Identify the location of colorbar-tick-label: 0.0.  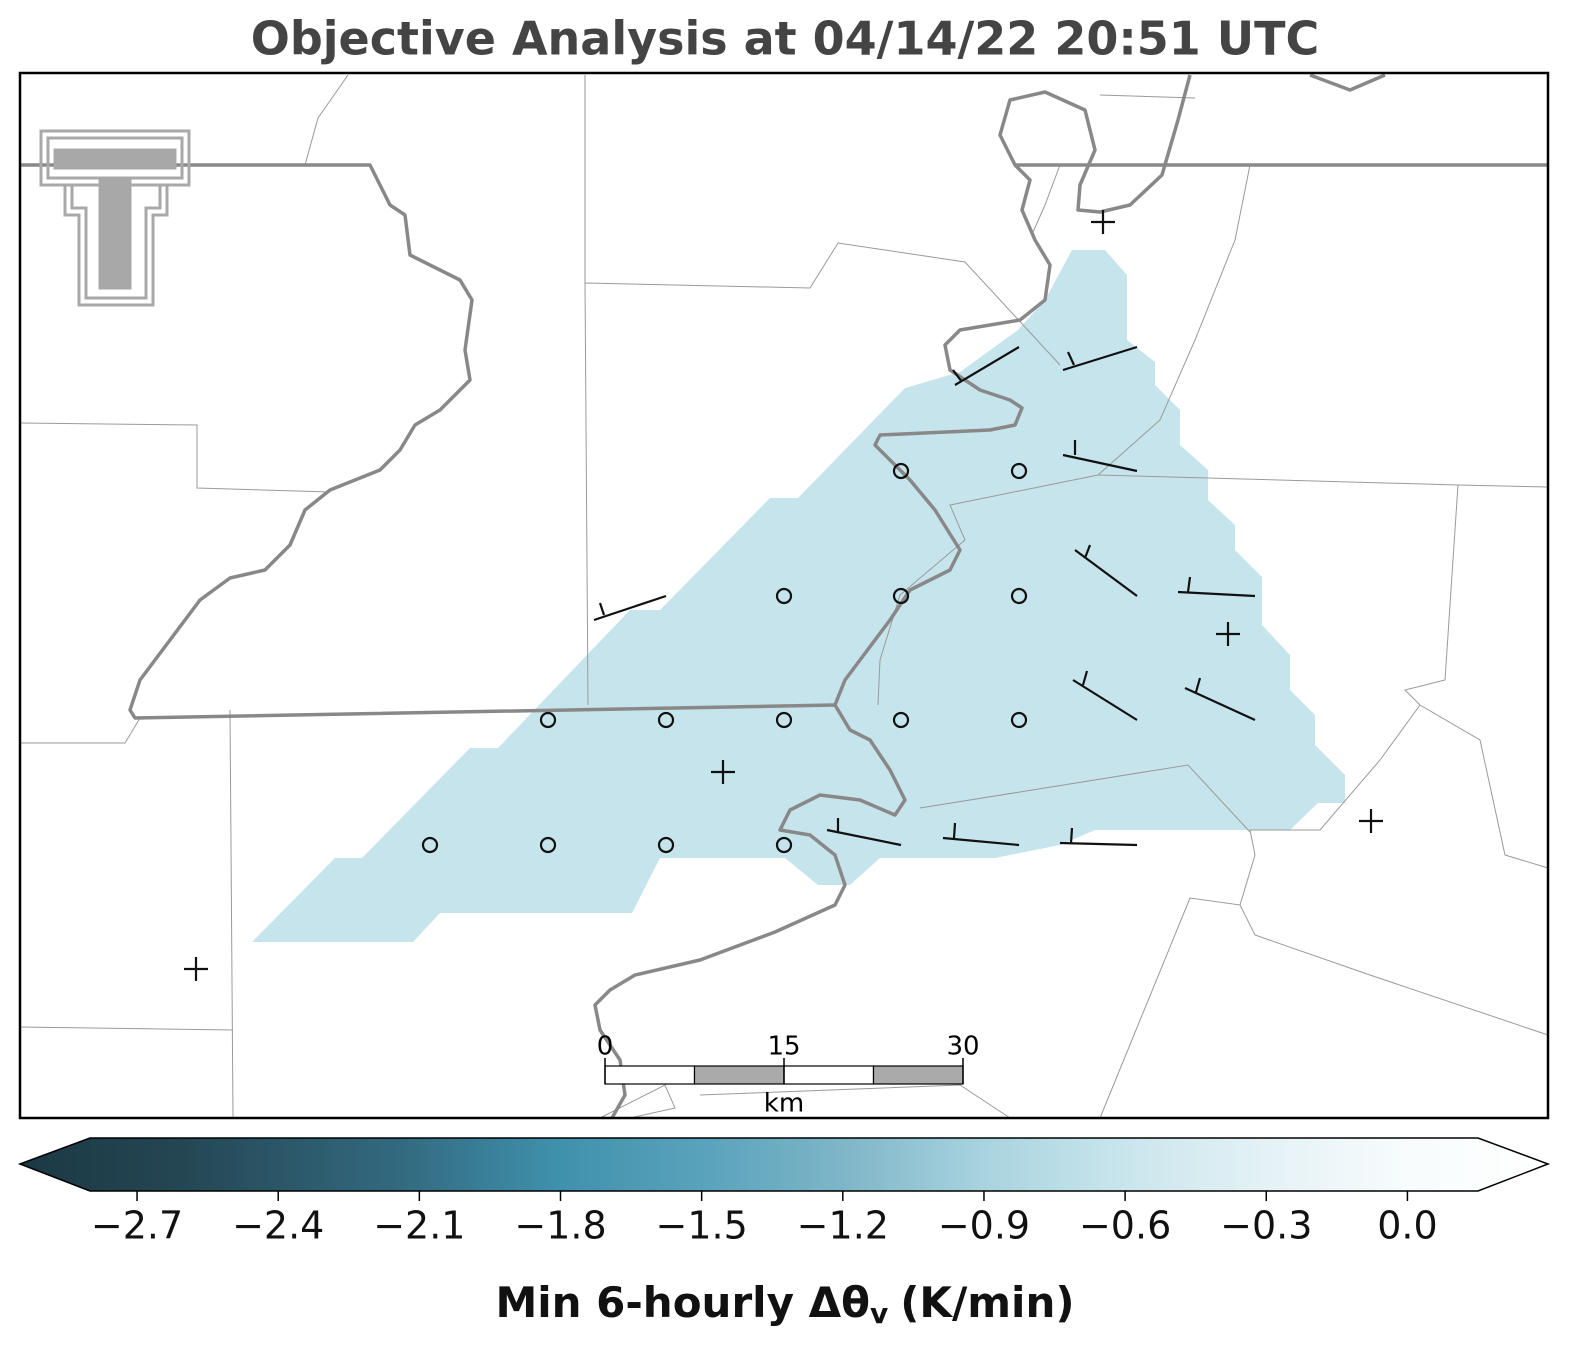
(1407, 1226).